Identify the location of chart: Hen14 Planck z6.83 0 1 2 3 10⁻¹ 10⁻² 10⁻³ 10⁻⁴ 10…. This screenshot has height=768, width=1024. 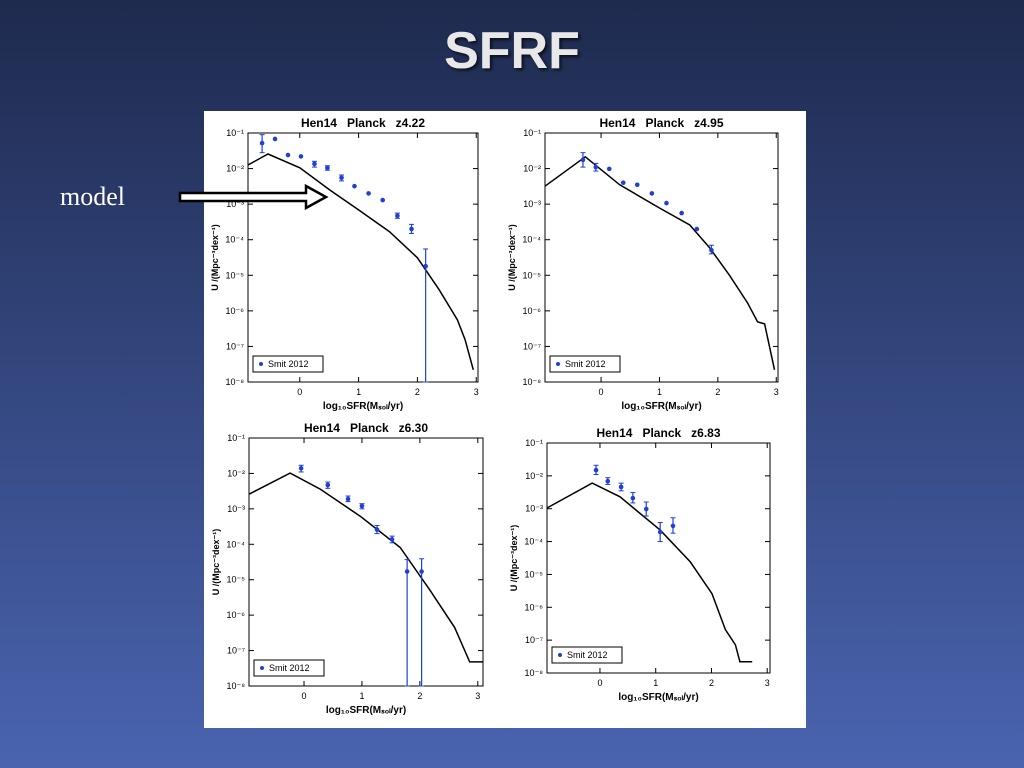
(640, 564).